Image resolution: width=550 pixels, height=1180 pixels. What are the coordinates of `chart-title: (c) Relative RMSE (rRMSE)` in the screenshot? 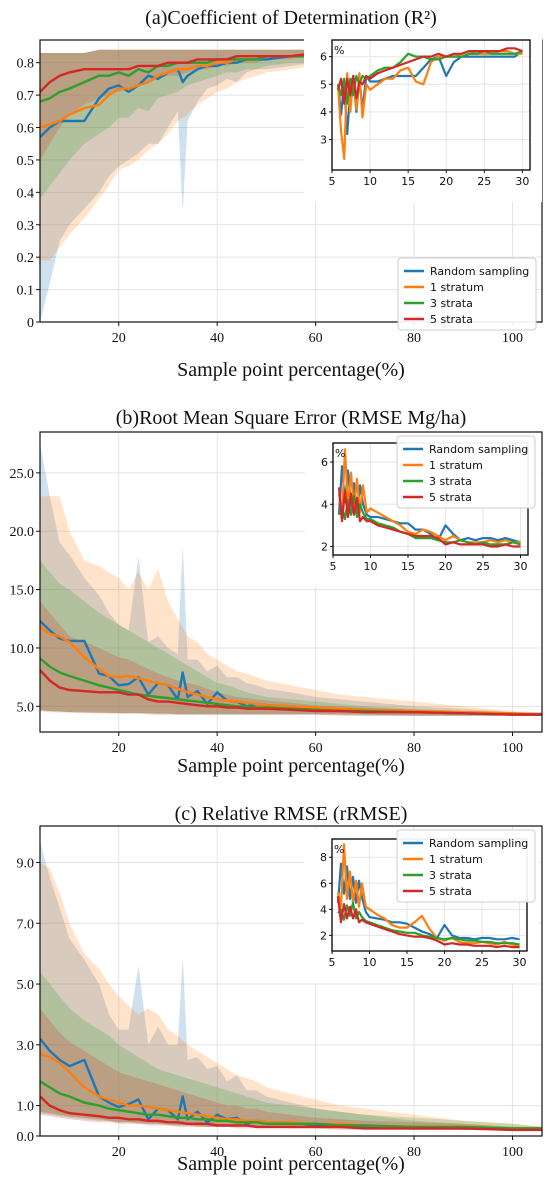 It's located at (291, 814).